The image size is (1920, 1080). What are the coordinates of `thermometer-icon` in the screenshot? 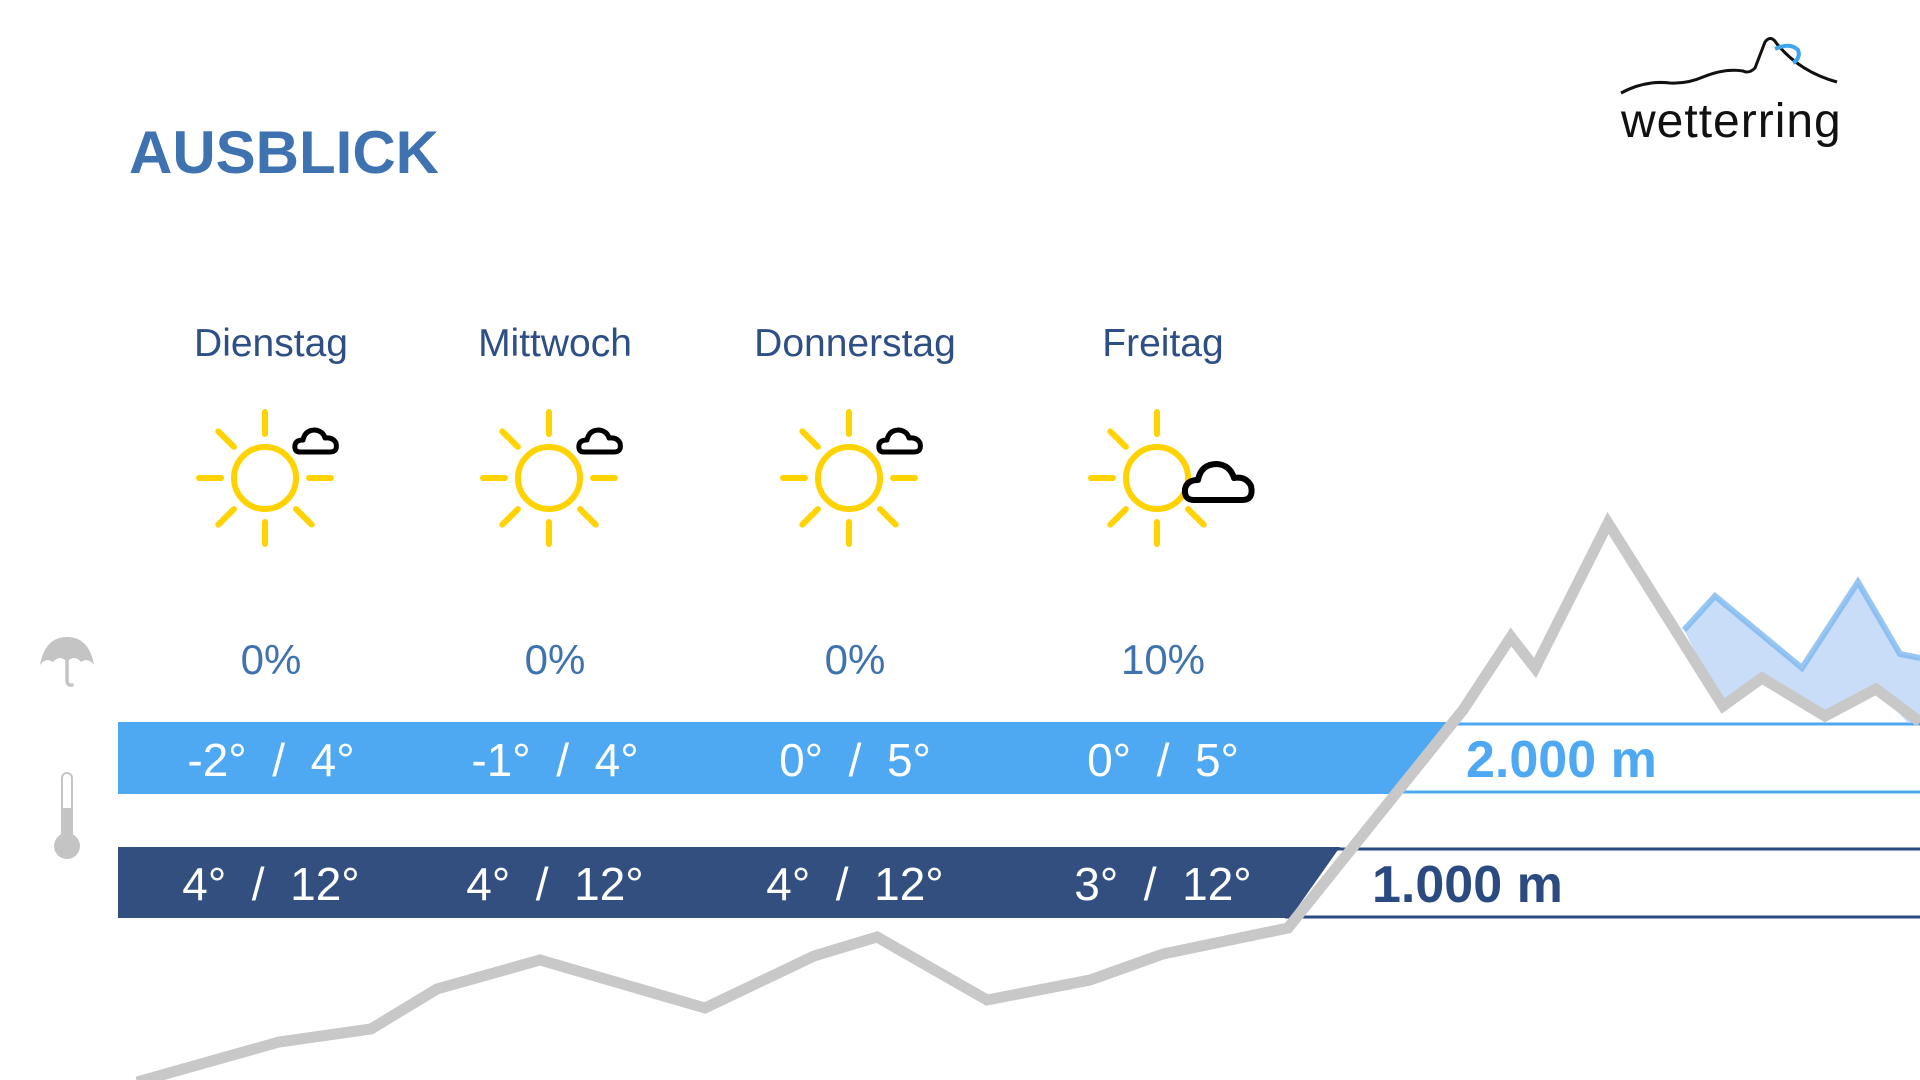 It's located at (67, 815).